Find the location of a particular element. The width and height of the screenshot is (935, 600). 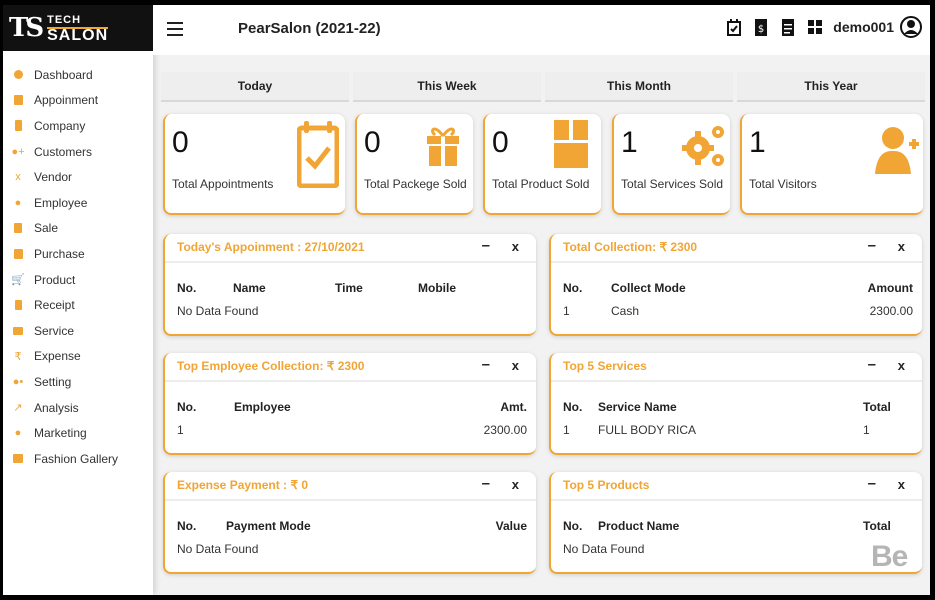

column-header: Name is located at coordinates (249, 288).